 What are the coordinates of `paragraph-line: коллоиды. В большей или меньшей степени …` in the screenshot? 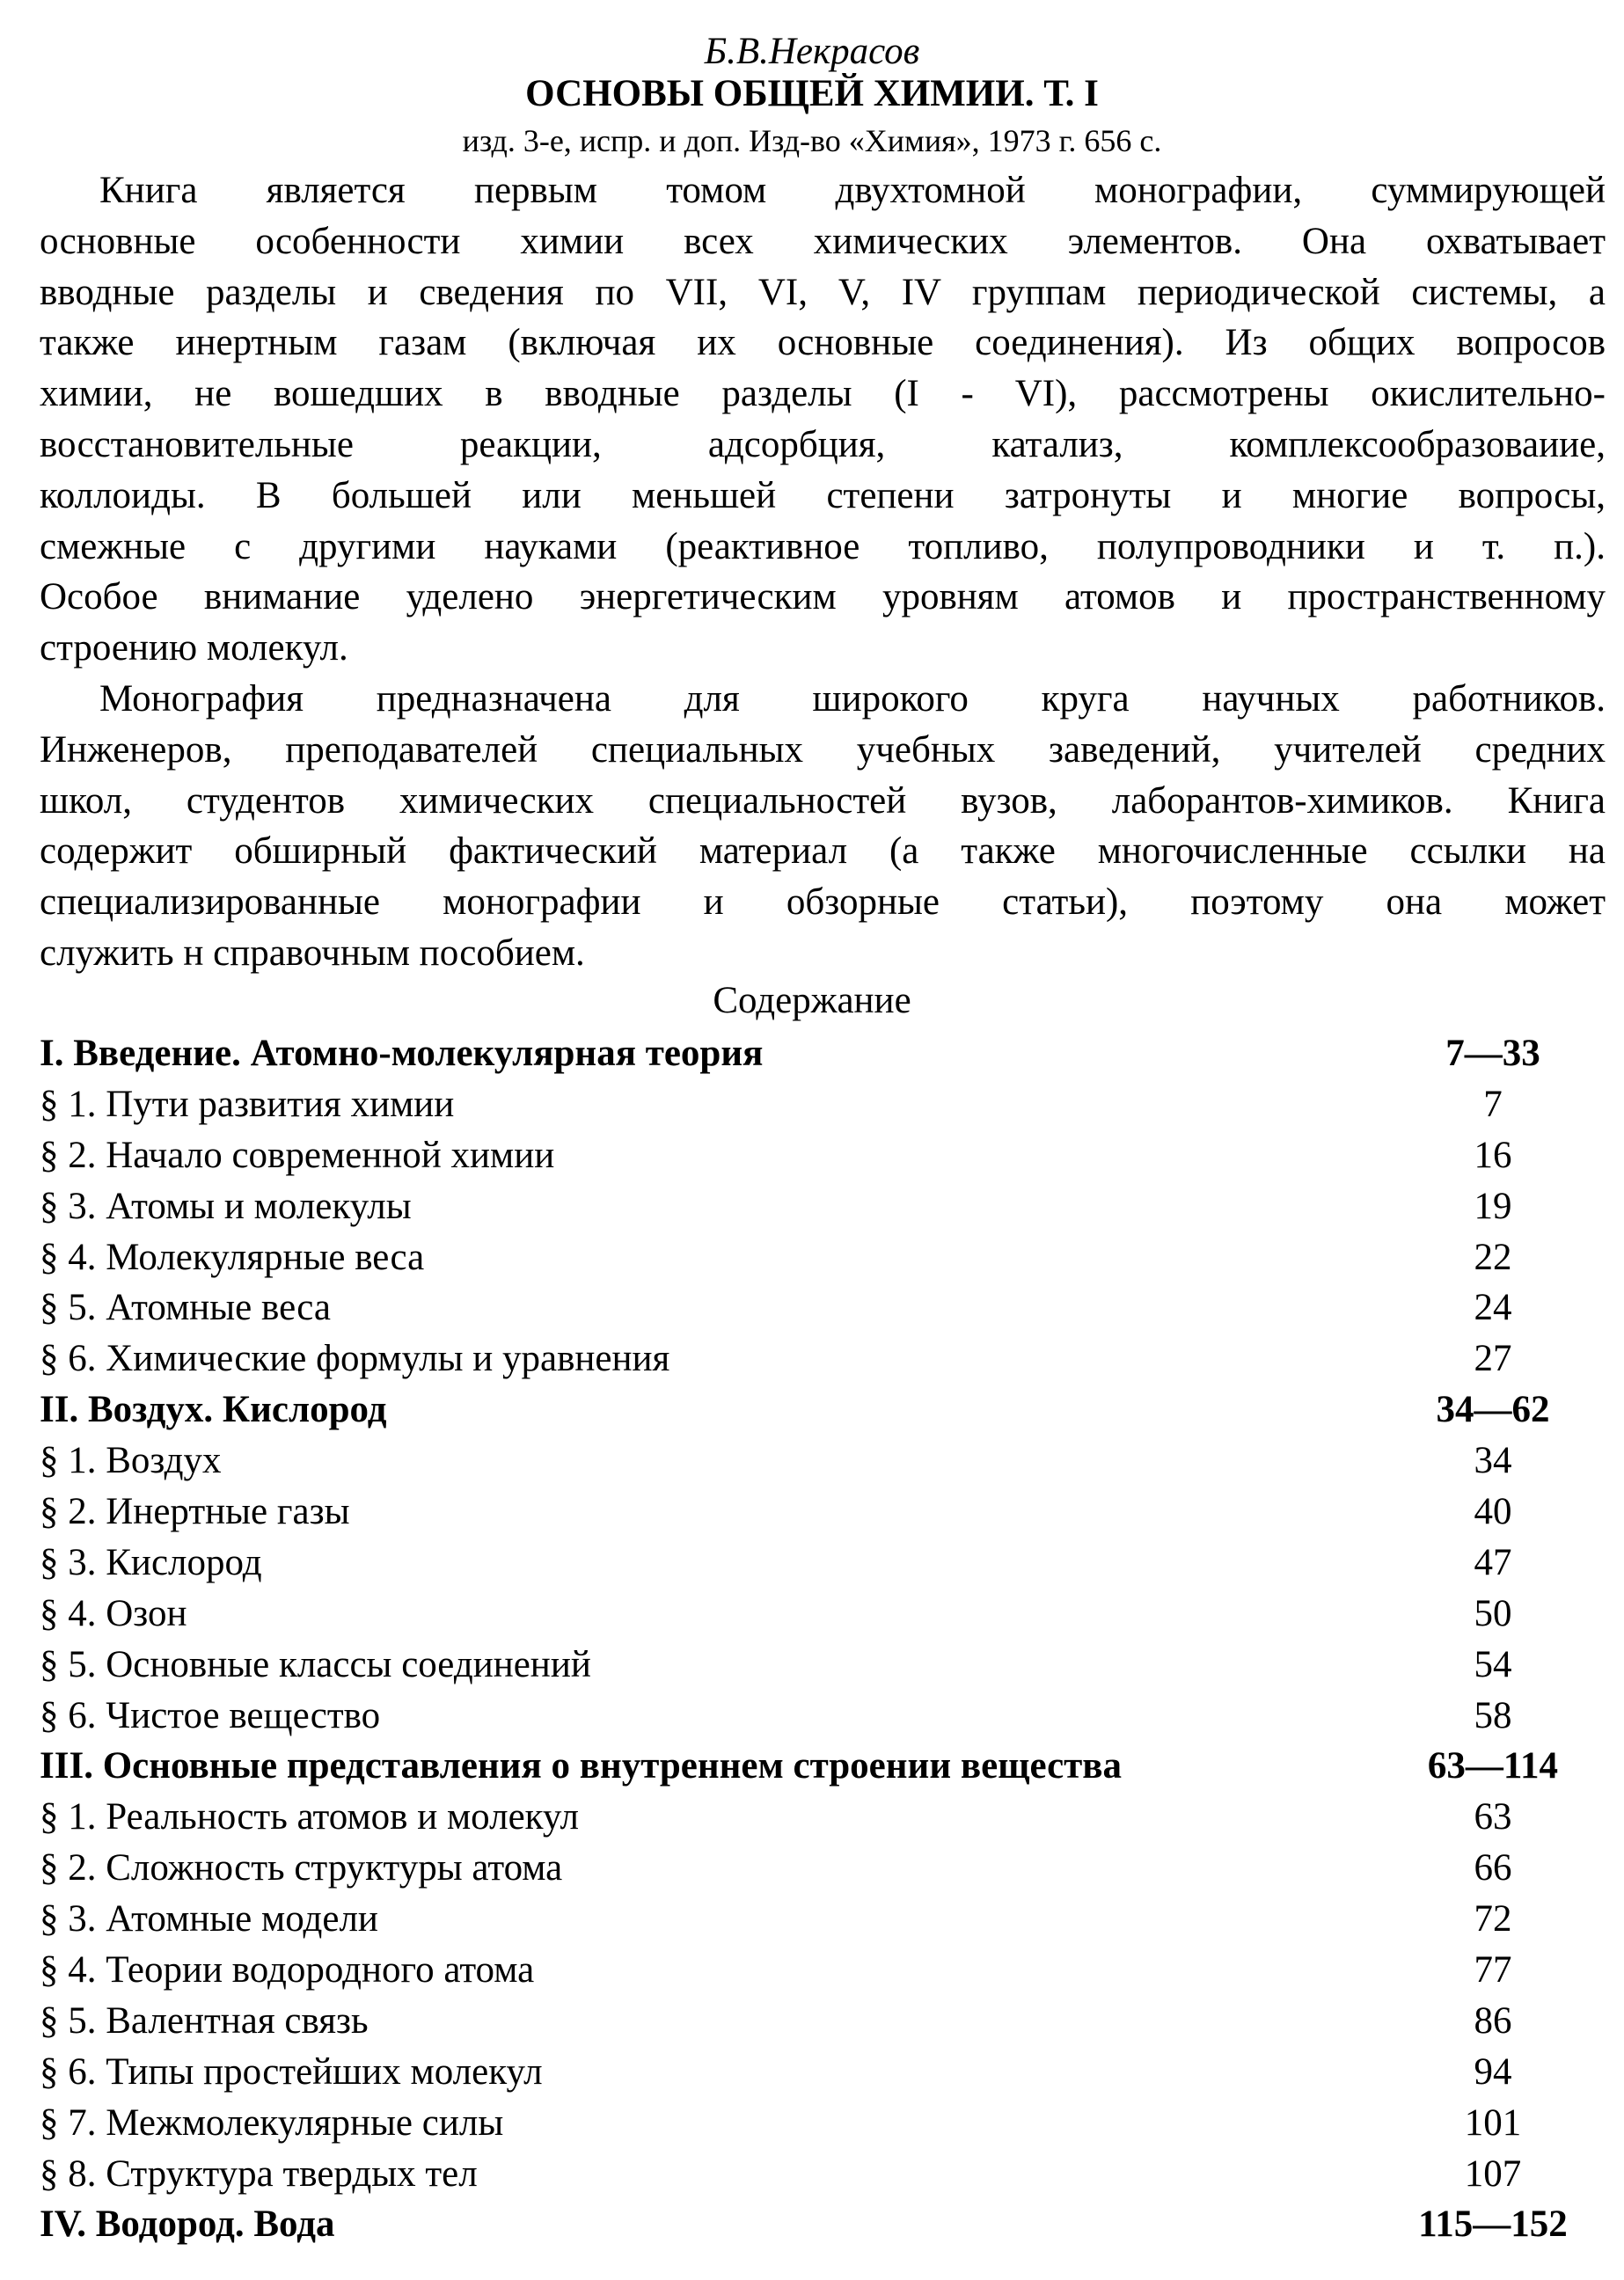 It's located at (823, 495).